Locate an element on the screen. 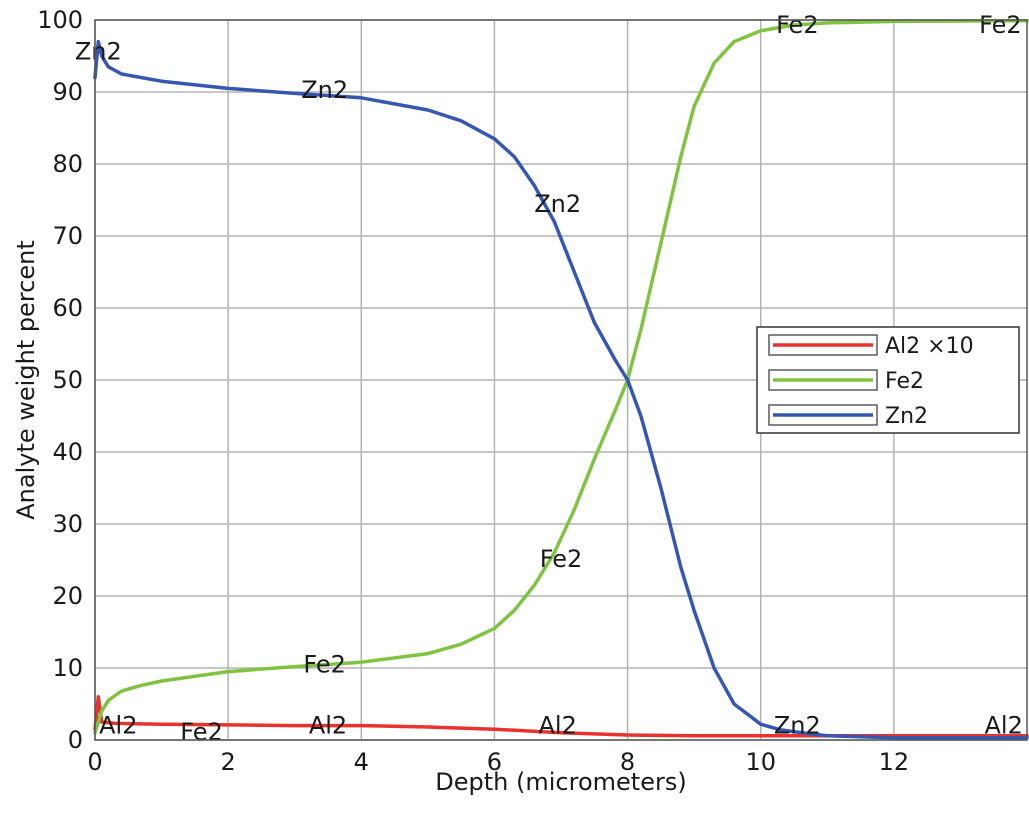 This screenshot has height=836, width=1029. x-tick-label: 0 is located at coordinates (94, 762).